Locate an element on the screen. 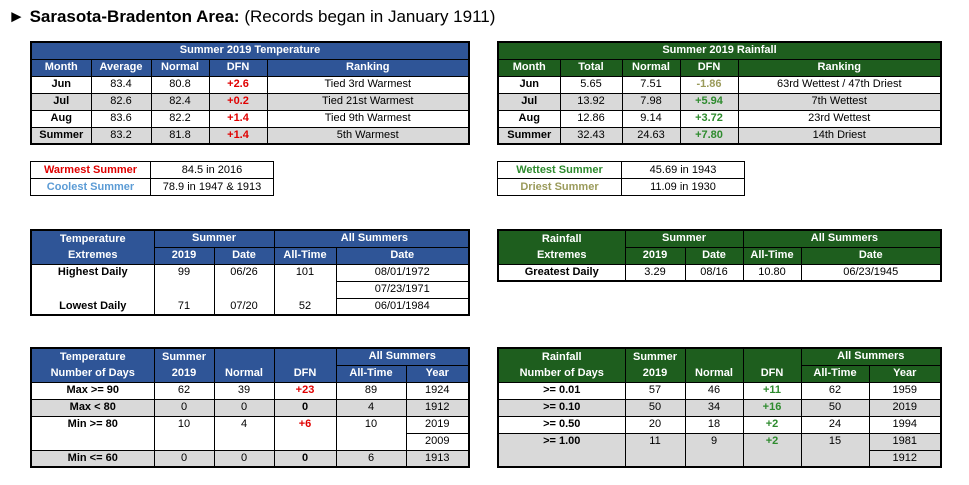  table-row: Min <= 60 0 0 0 6 1913 is located at coordinates (250, 458).